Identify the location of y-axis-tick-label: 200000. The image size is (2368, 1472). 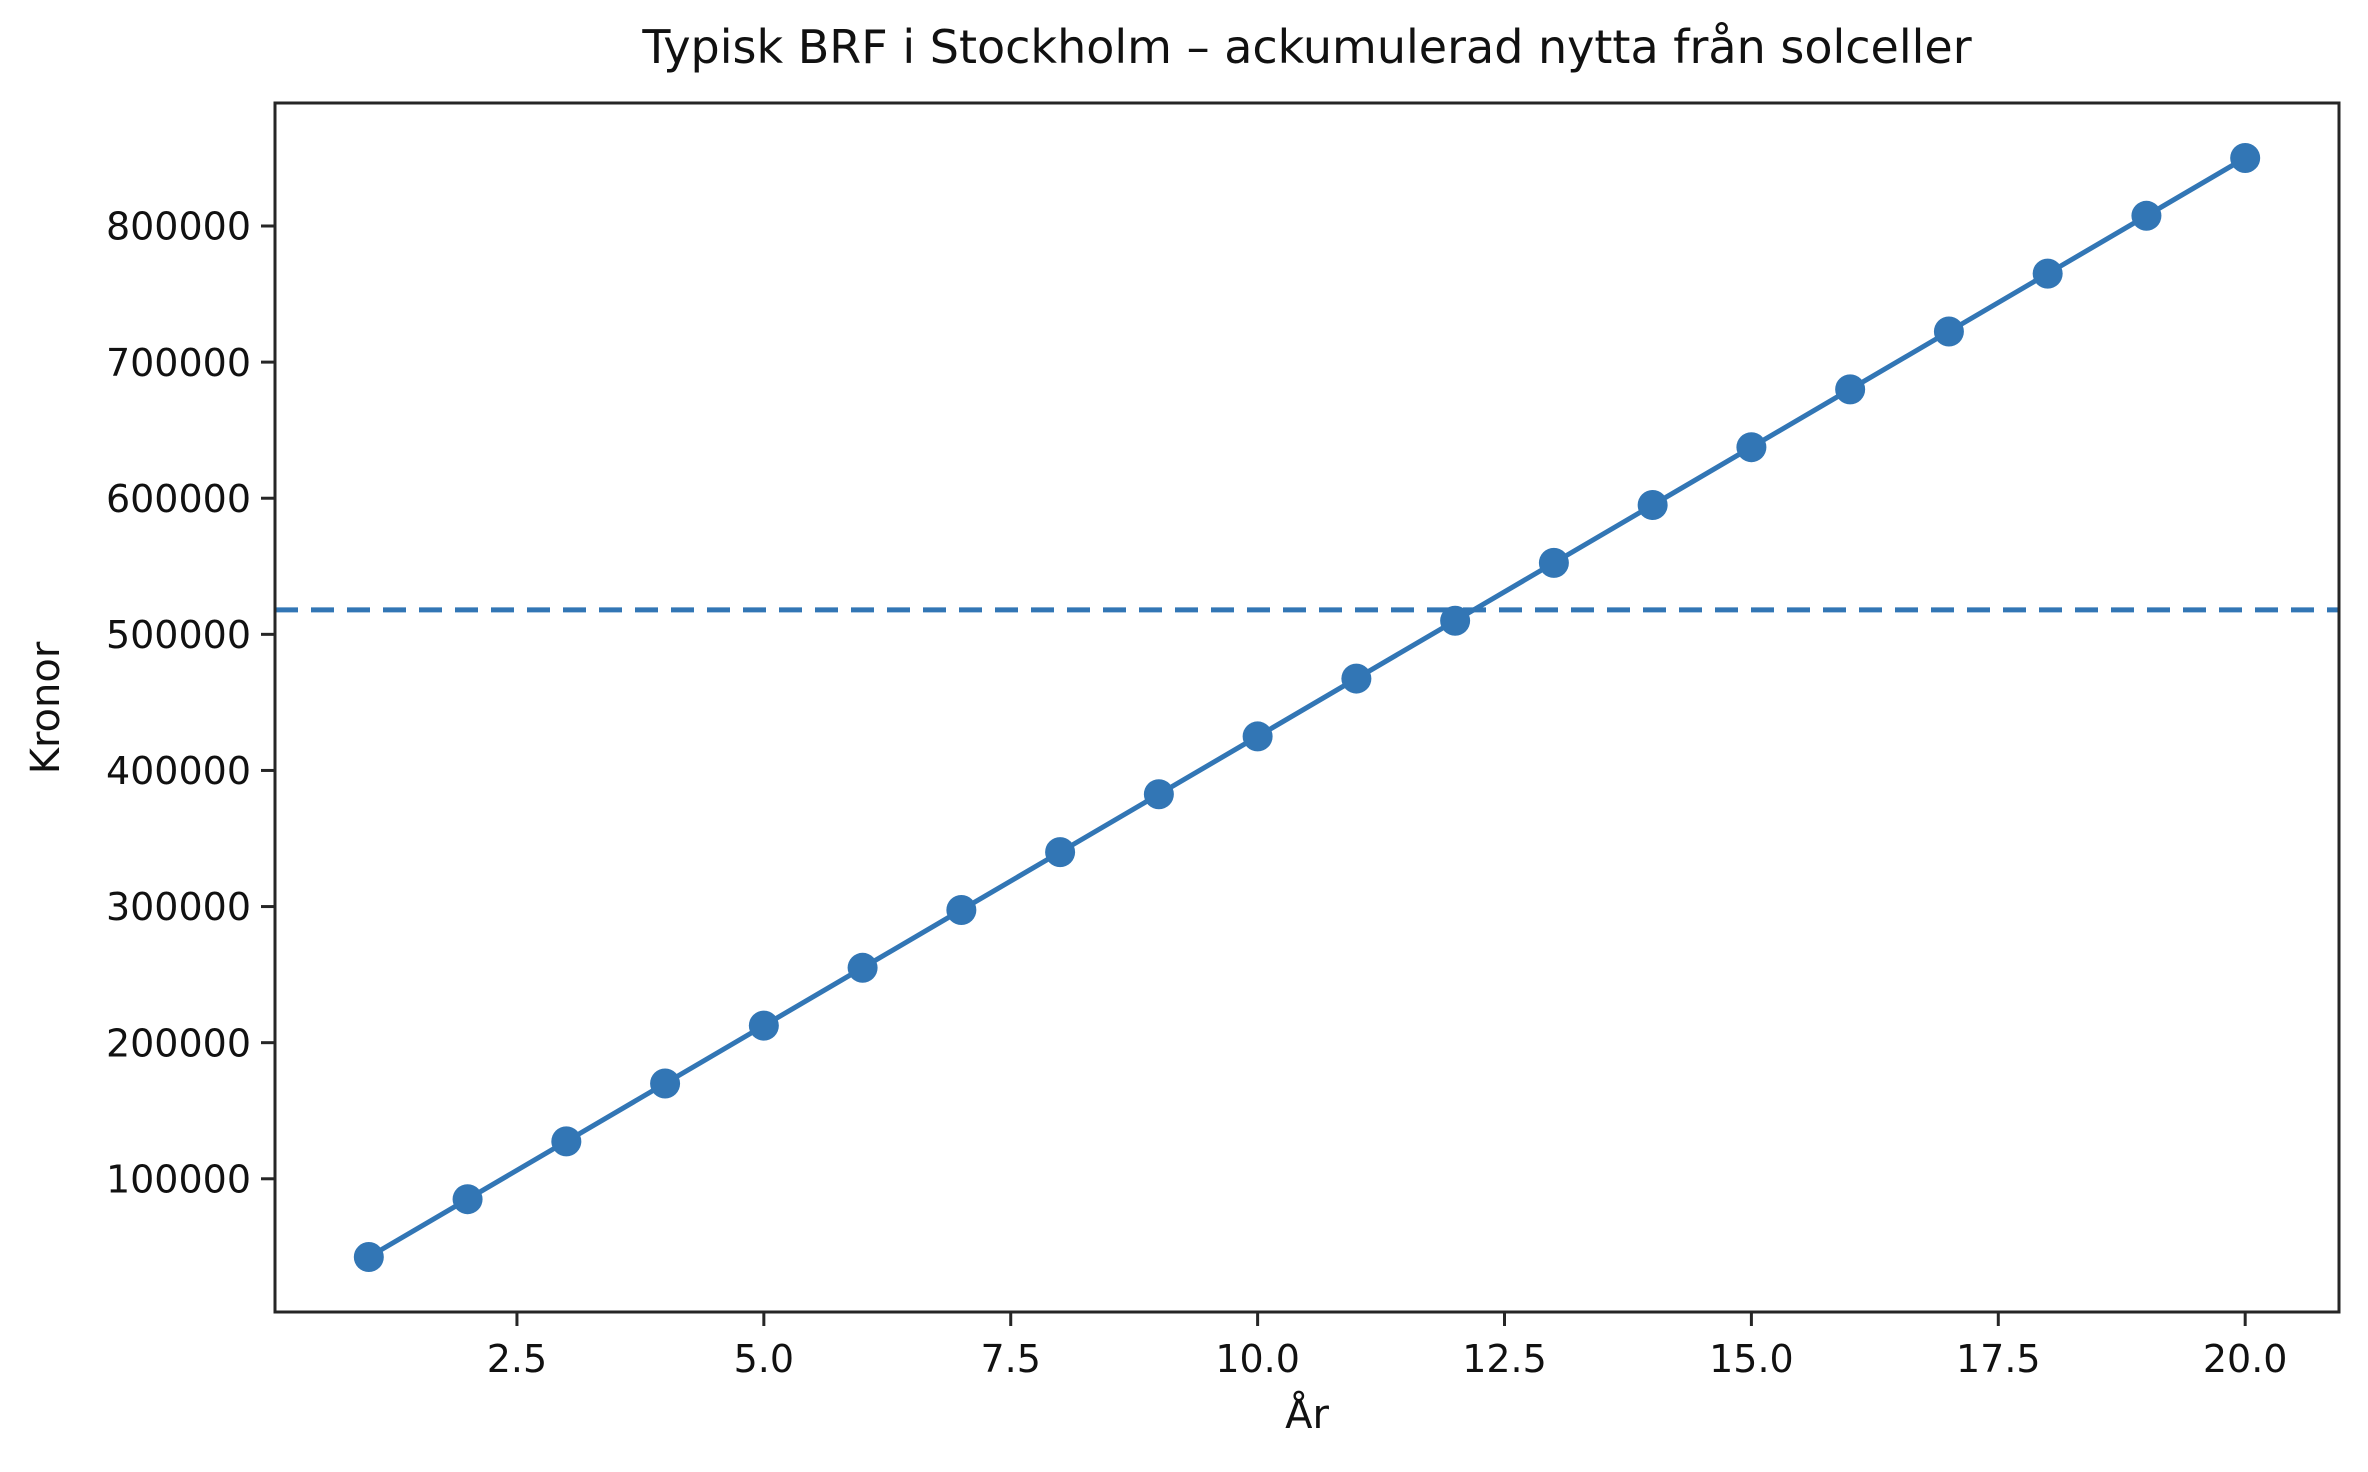
(178, 1043).